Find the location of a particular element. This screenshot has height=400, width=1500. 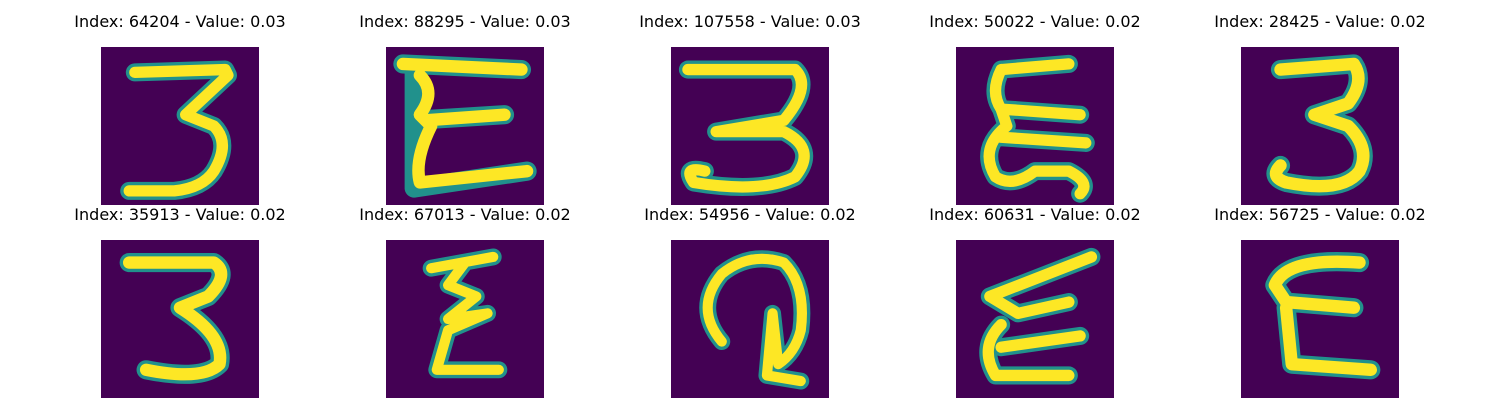

panel-88295: Index: 88295 - Value: 0.03 is located at coordinates (465, 108).